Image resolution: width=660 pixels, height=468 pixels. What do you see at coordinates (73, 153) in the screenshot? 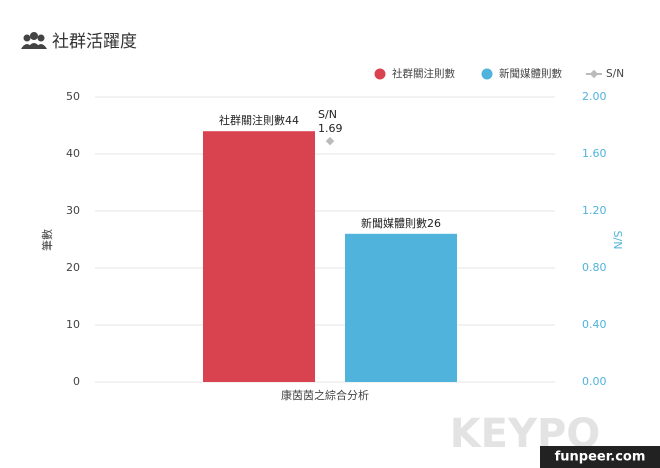
I see `y-tick-label: 40` at bounding box center [73, 153].